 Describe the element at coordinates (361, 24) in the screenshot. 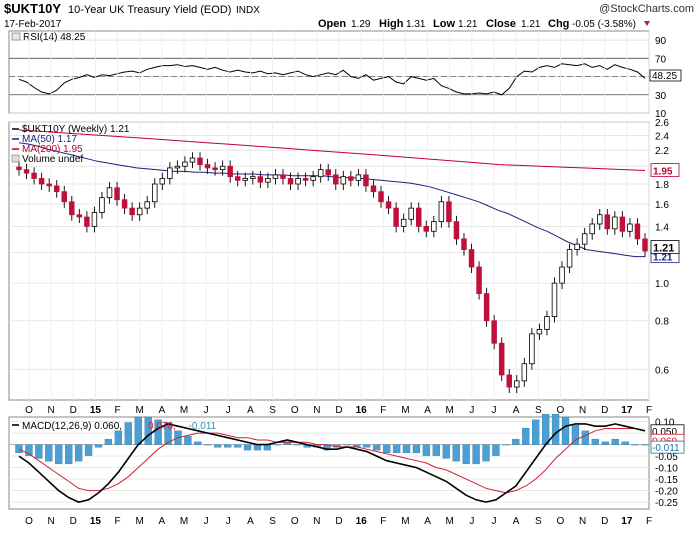

I see `open-value: 1.29` at that location.